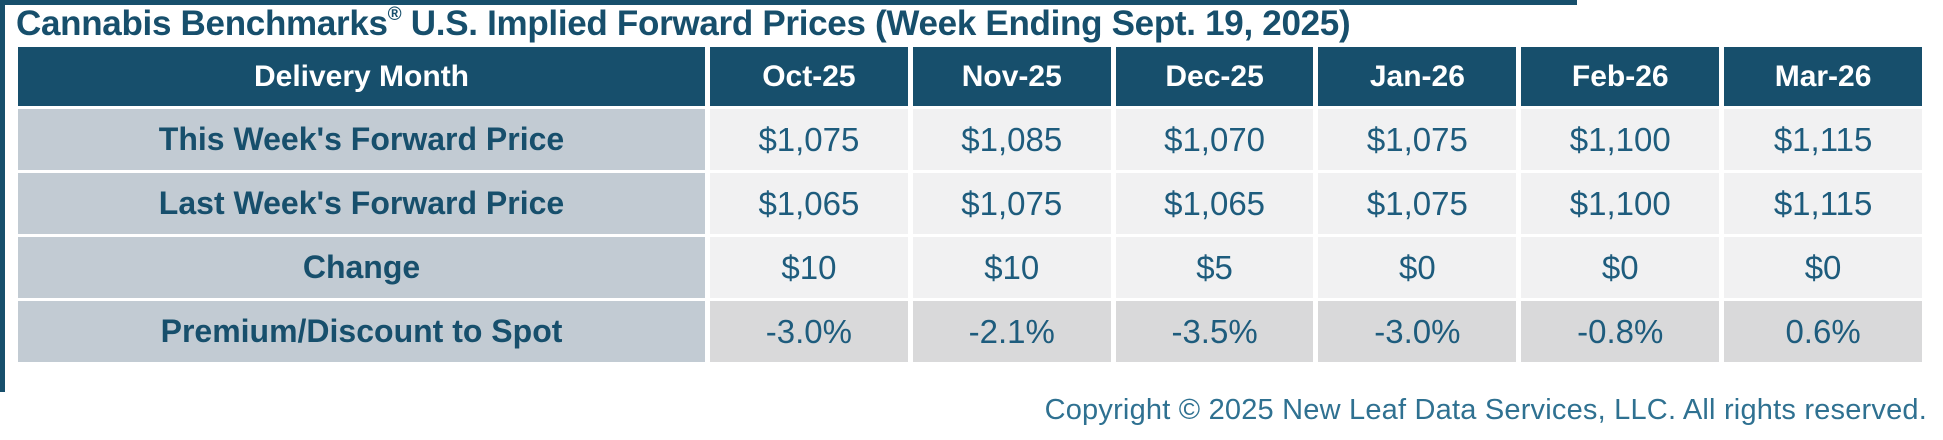 This screenshot has width=1943, height=440. Describe the element at coordinates (809, 139) in the screenshot. I see `cell-this-week-oct-25: $1,075` at that location.